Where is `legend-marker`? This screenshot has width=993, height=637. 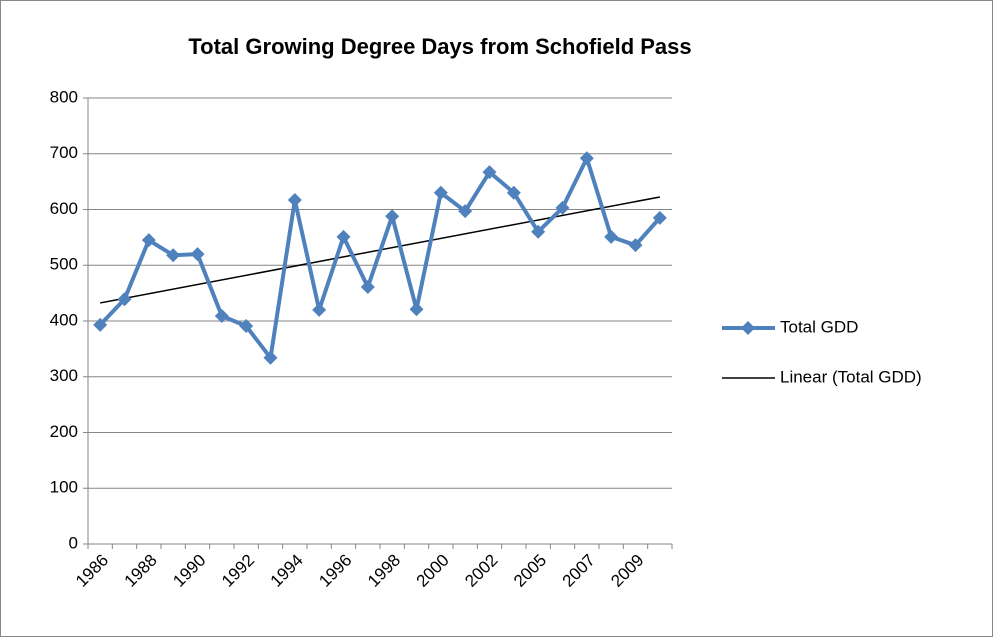 legend-marker is located at coordinates (748, 328).